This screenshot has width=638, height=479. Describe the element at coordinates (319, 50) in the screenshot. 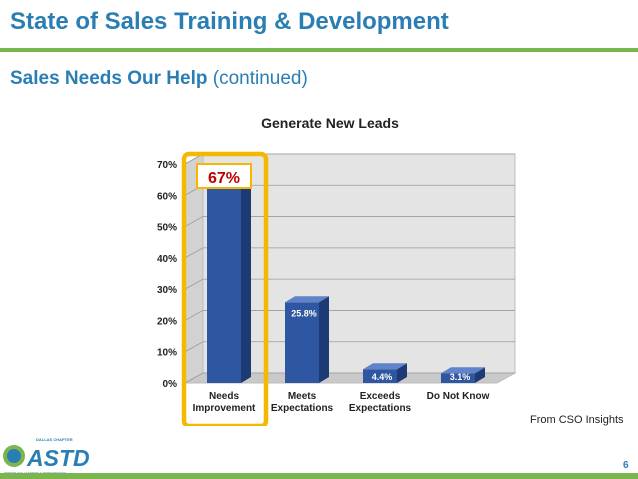

I see `header-rule` at that location.